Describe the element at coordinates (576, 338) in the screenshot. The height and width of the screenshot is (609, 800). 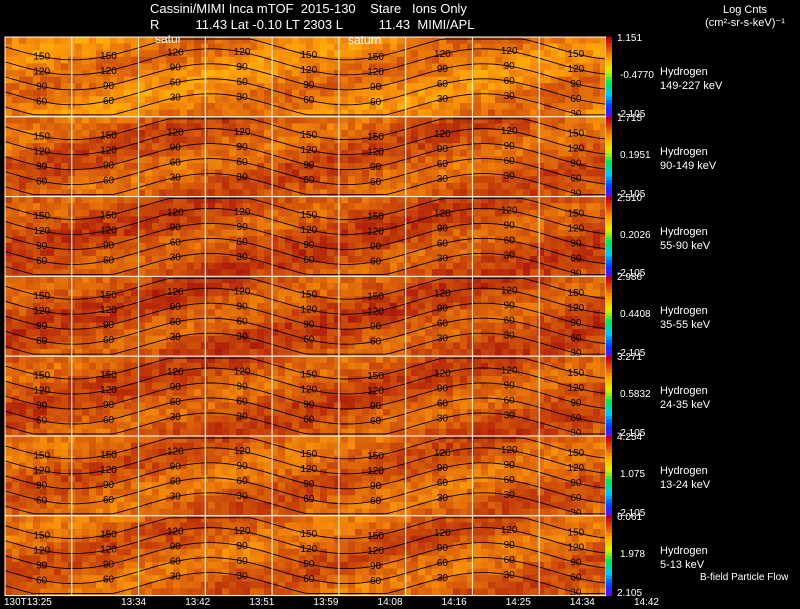
I see `contour-label: 60` at that location.